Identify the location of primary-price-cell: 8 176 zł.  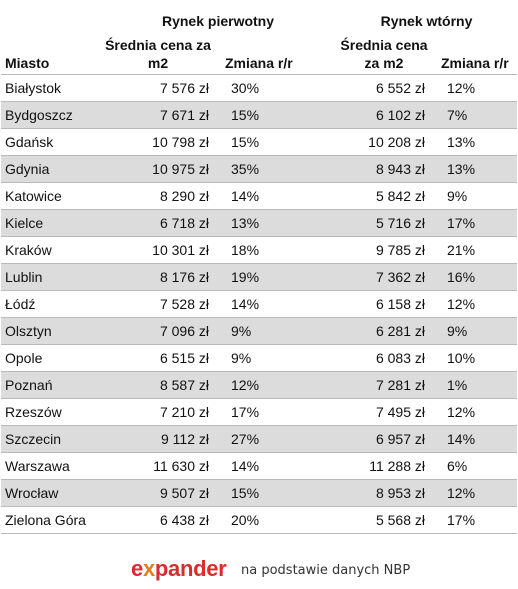
(158, 277).